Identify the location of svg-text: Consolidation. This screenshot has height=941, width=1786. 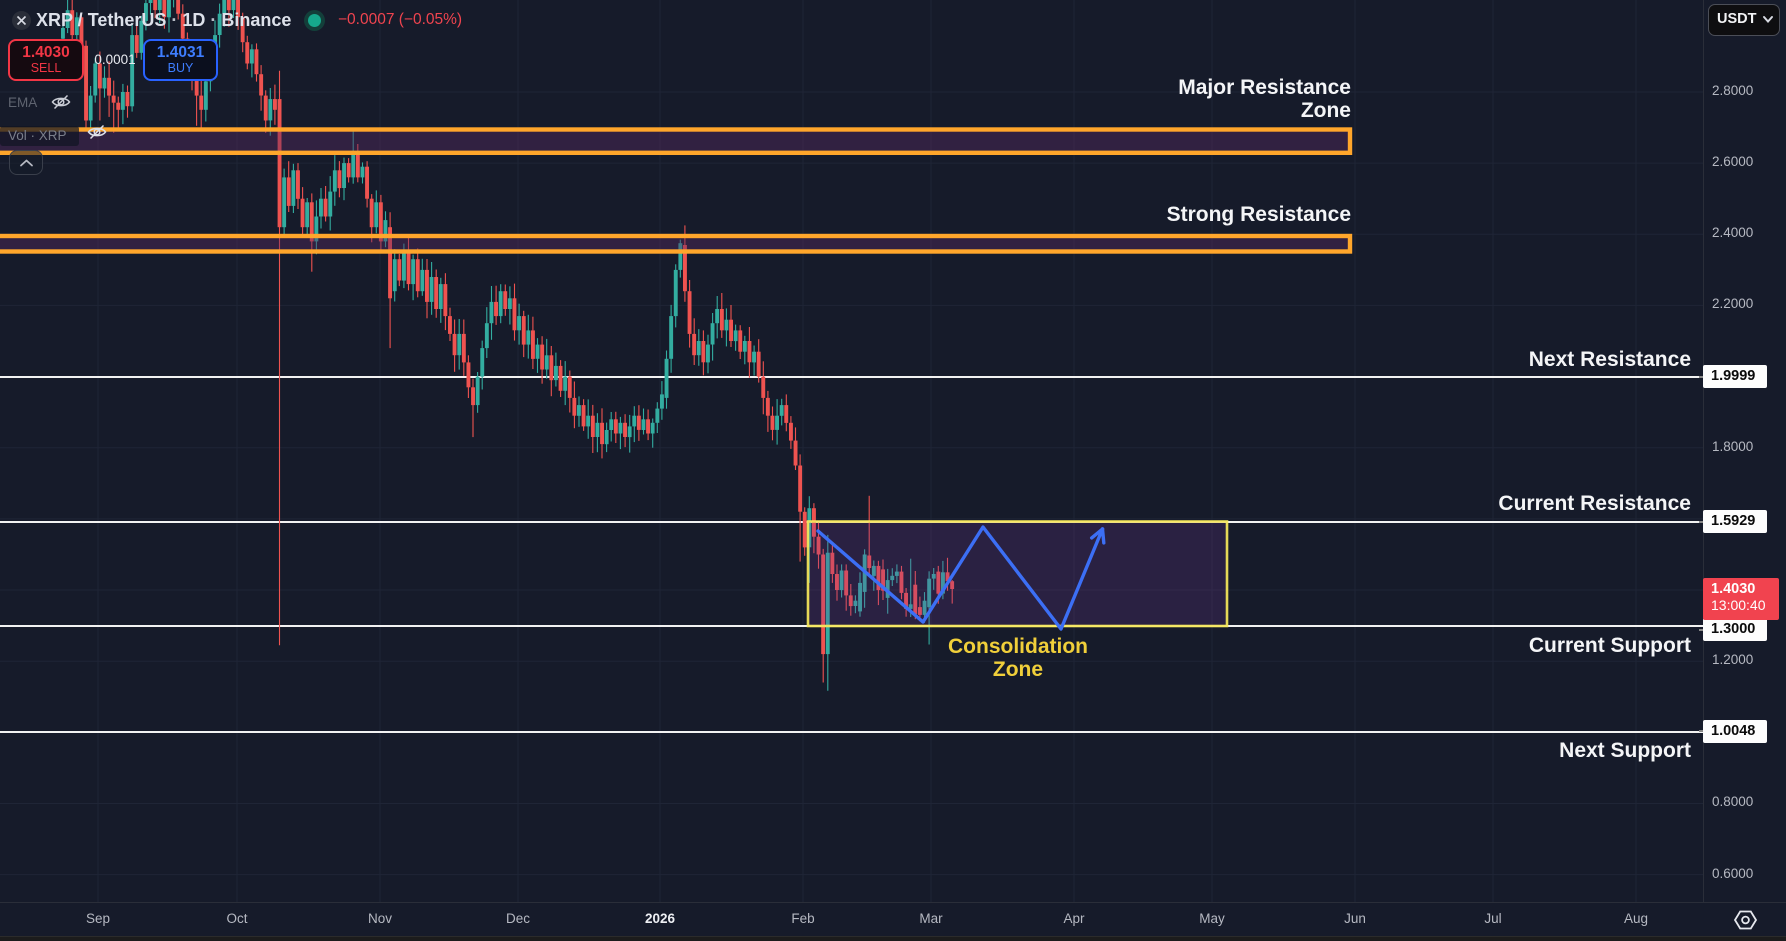
(1018, 646).